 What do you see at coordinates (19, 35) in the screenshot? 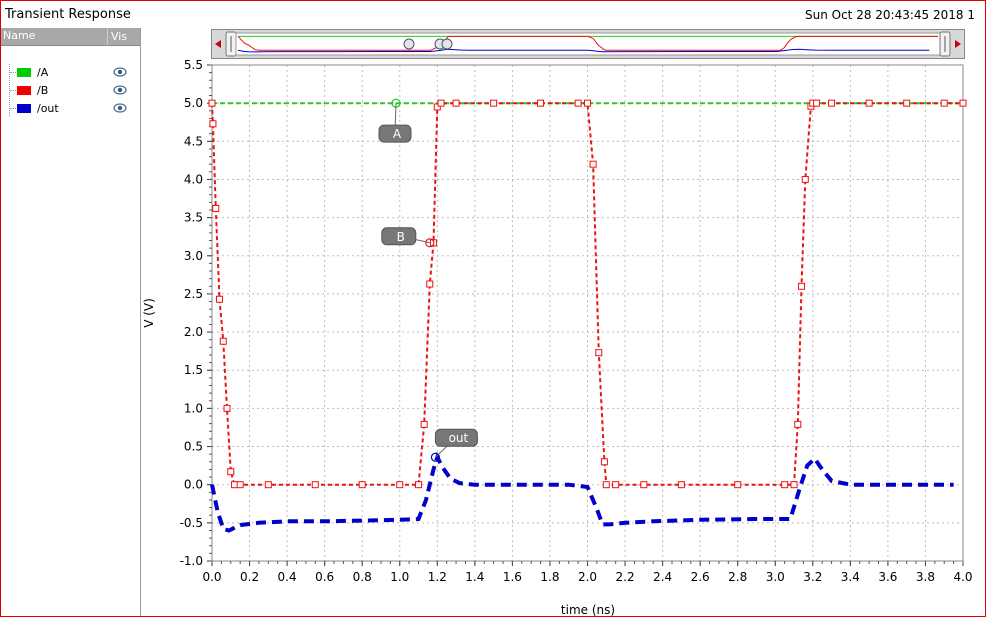
I see `legend-column-name: Name` at bounding box center [19, 35].